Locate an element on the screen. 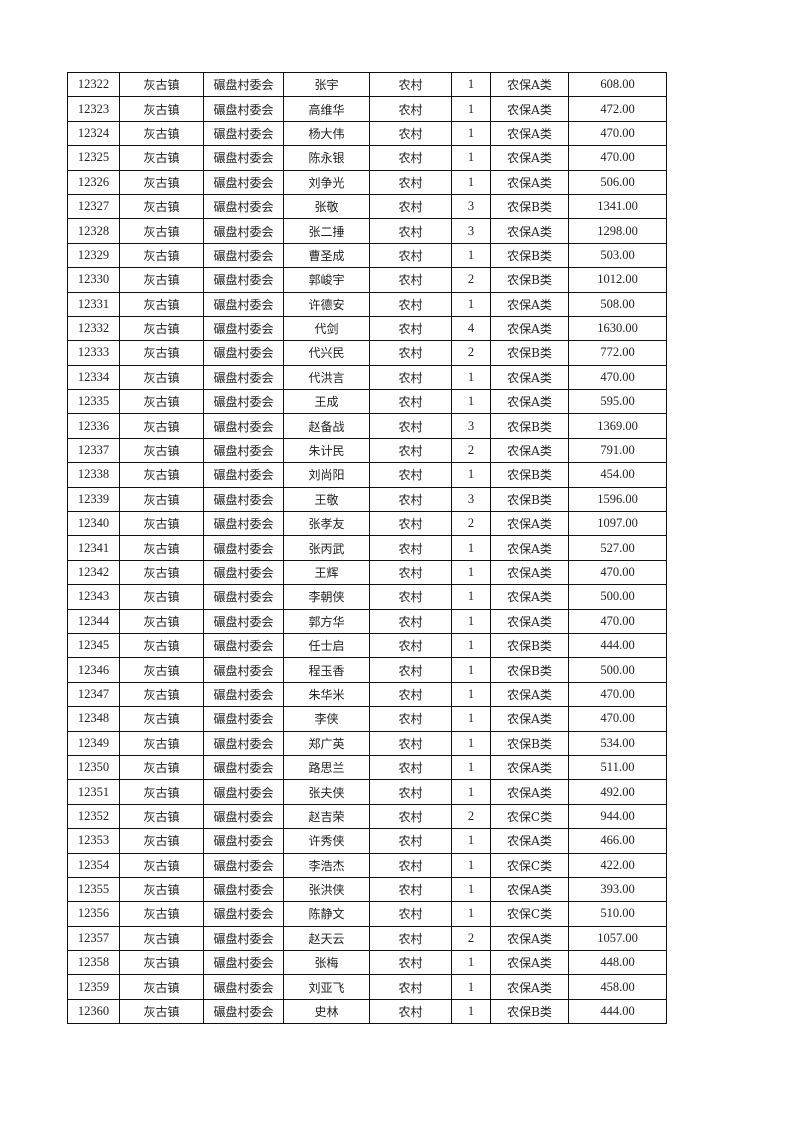 The height and width of the screenshot is (1122, 793). table-row: 12338 灰古镇 碾盘村委会 刘尚阳 农村 1 农保B类 454.00 is located at coordinates (367, 475).